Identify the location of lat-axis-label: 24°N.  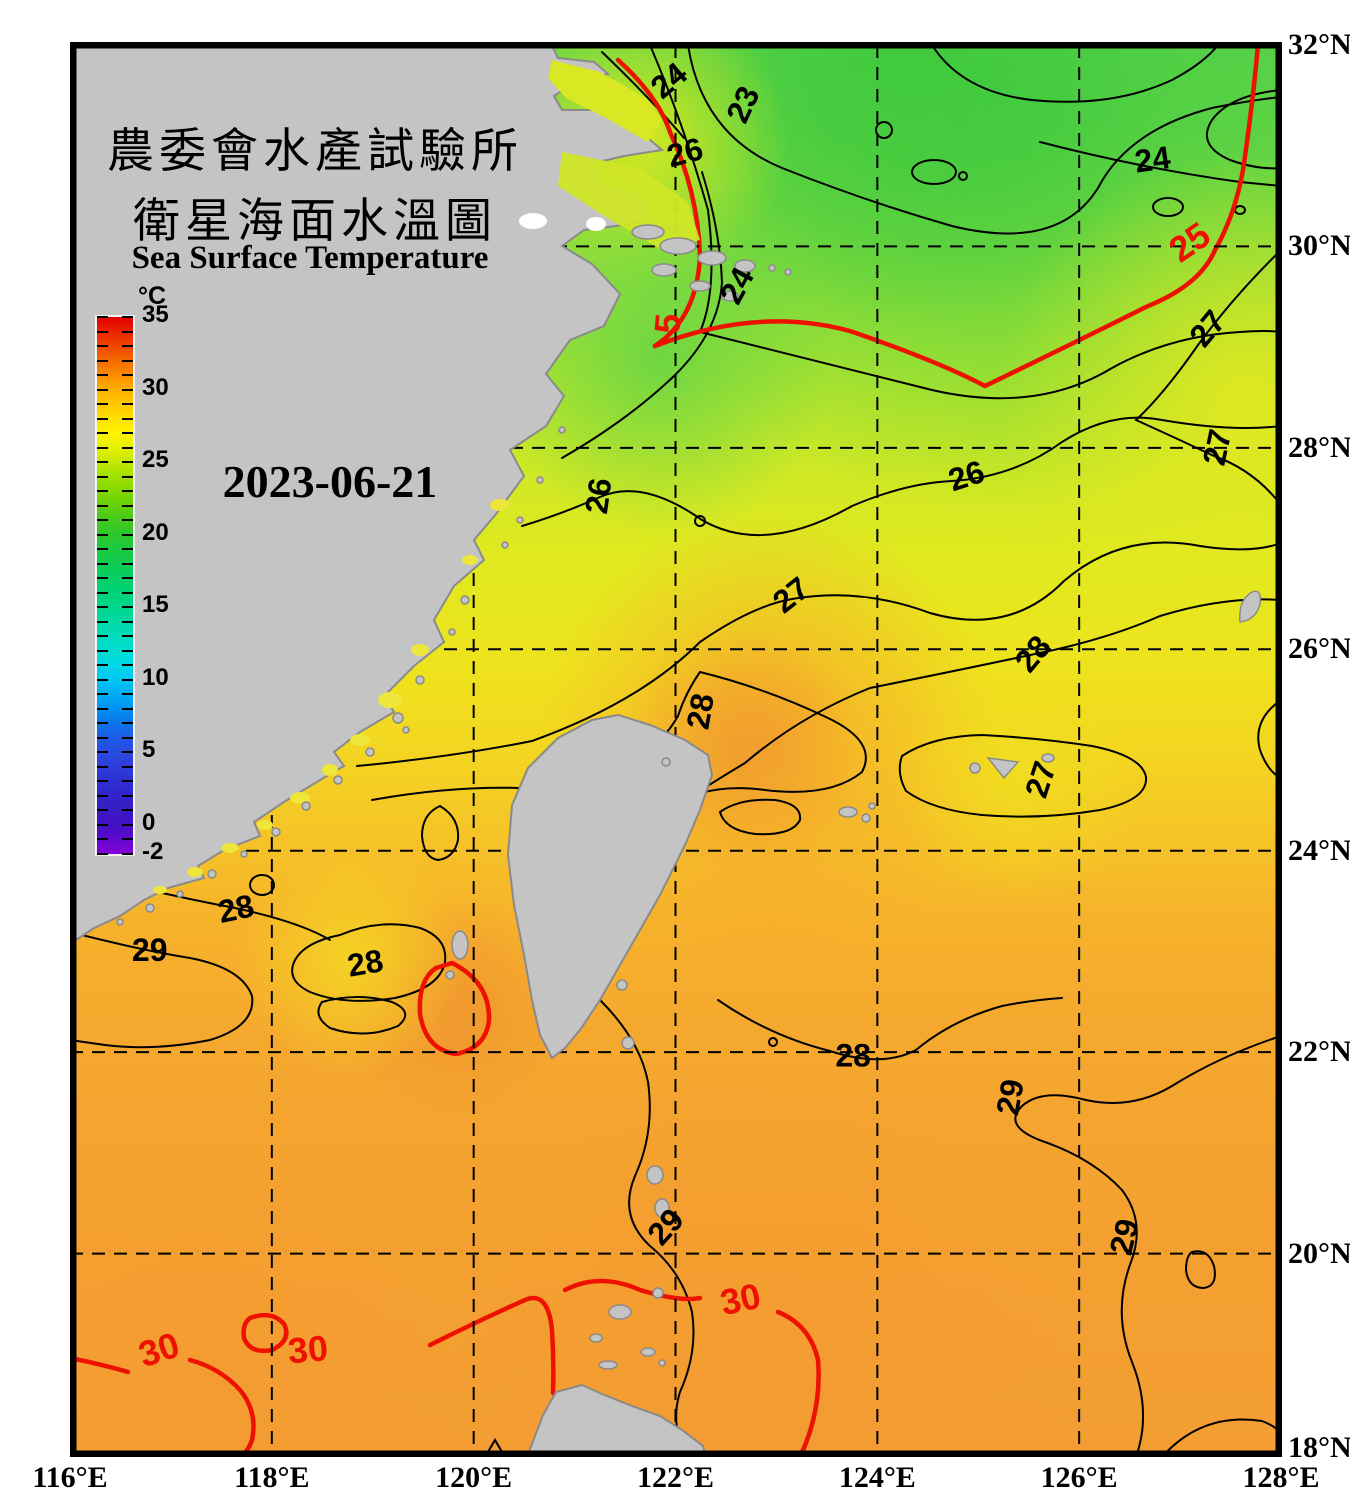
(1319, 850).